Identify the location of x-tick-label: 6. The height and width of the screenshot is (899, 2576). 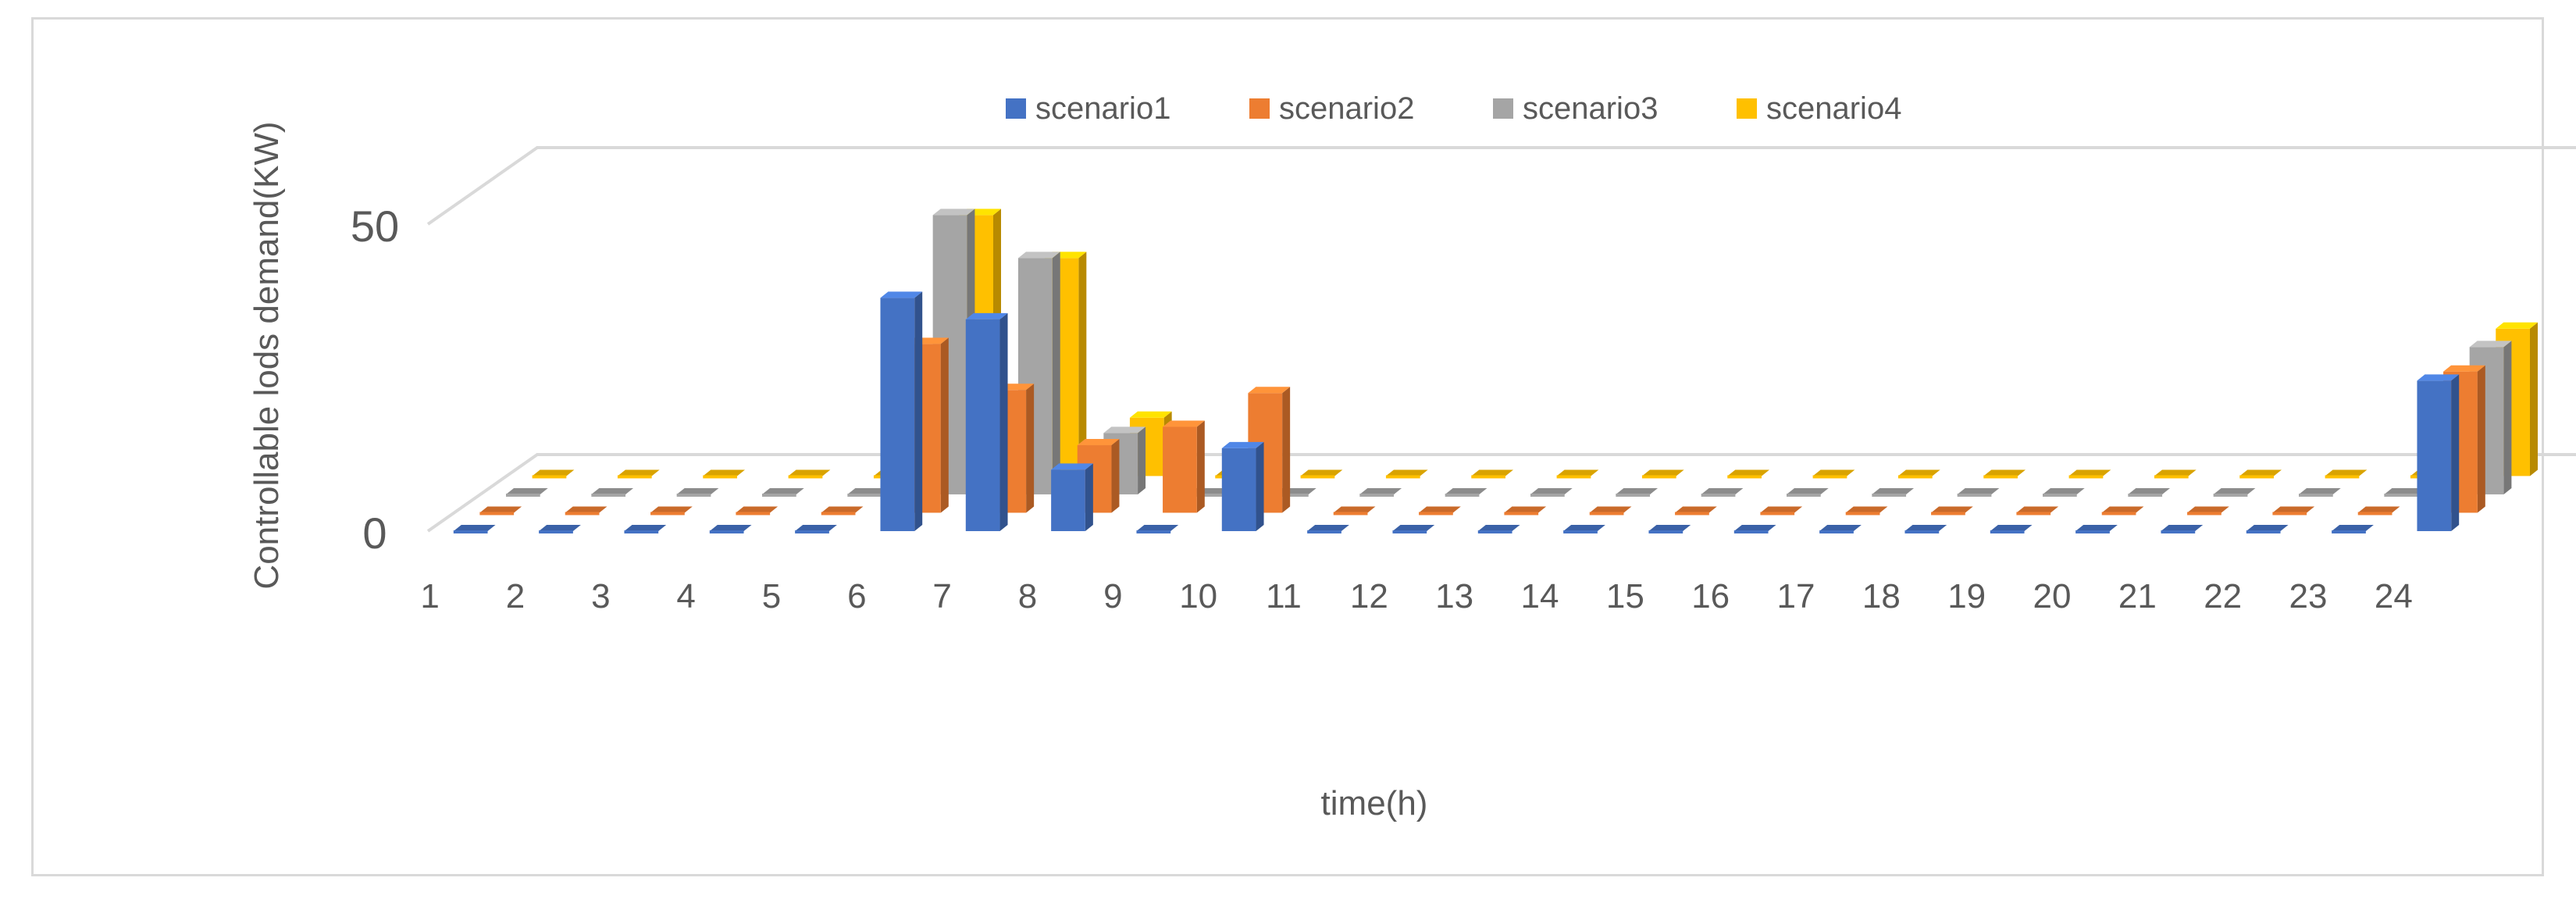
(856, 596).